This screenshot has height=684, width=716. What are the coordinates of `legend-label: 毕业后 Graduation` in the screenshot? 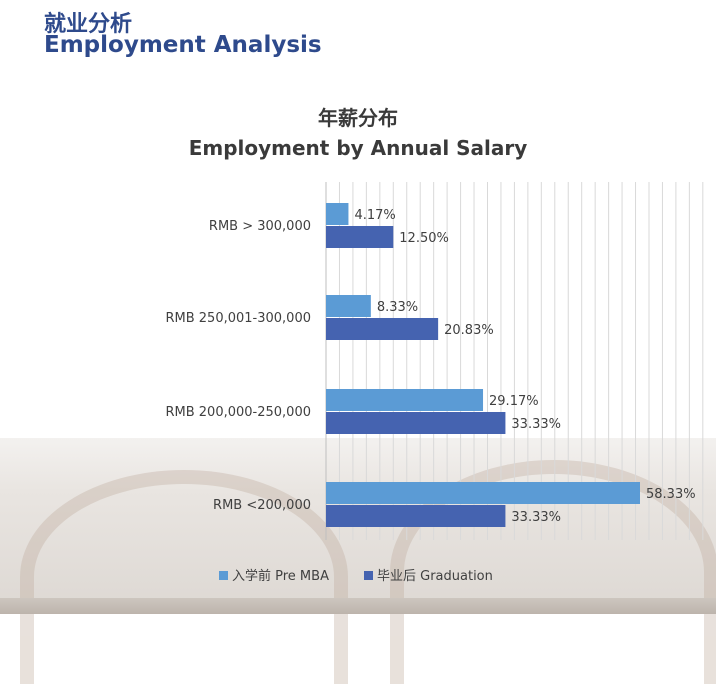 It's located at (435, 576).